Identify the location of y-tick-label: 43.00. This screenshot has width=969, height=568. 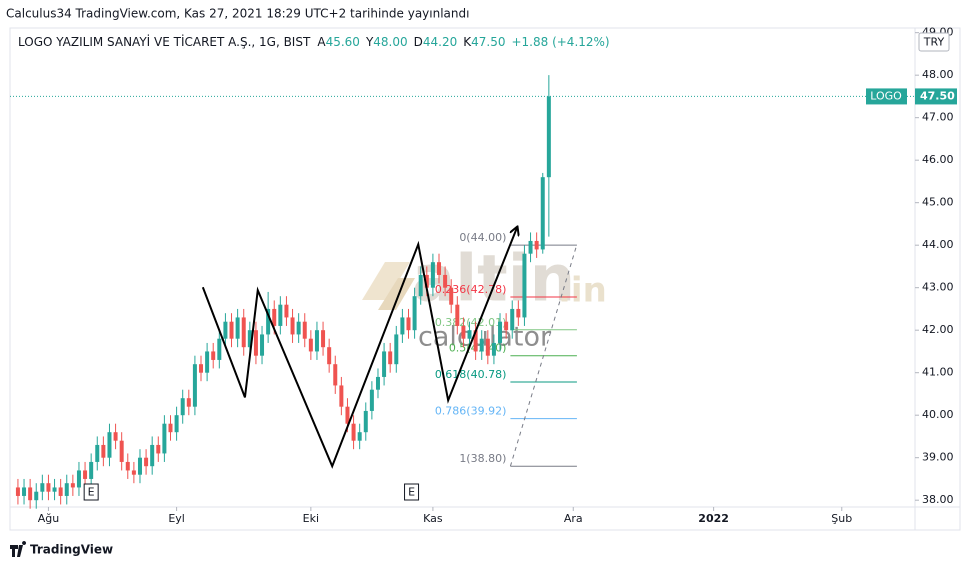
(938, 287).